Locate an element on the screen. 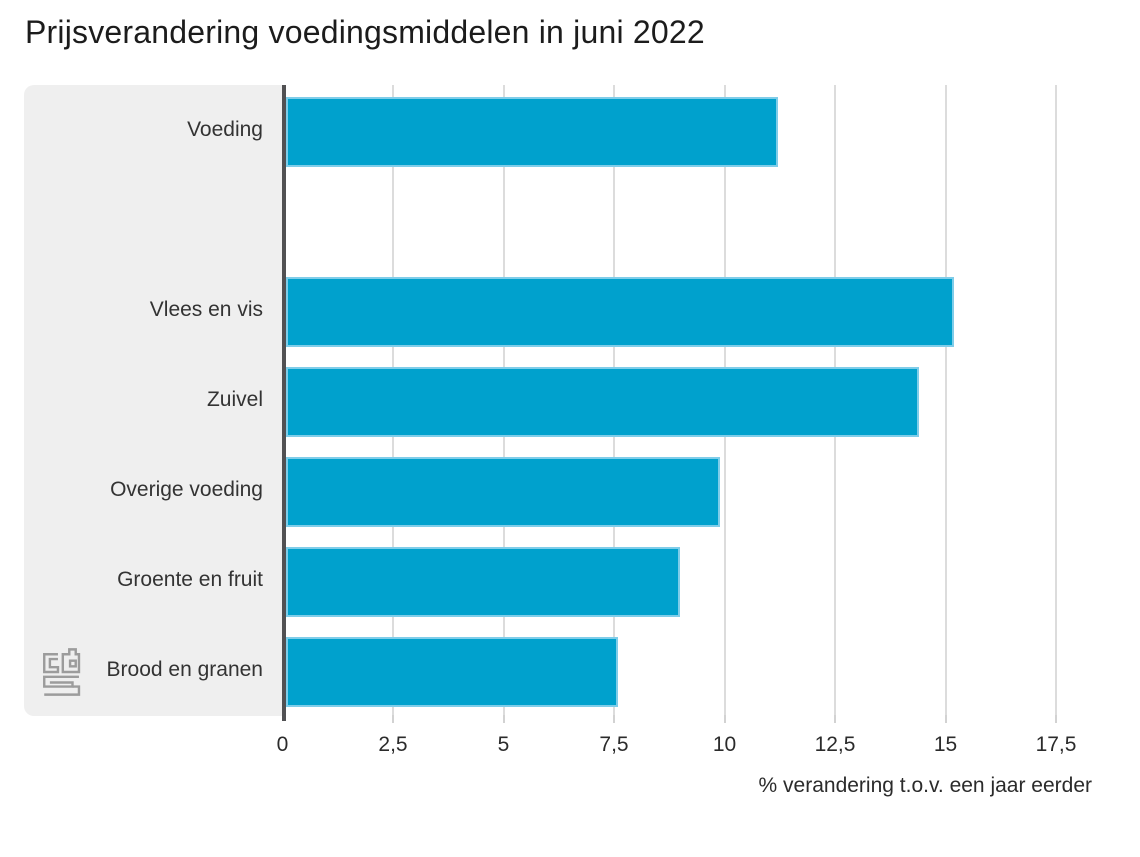  bar-vlees-en-vis is located at coordinates (620, 312).